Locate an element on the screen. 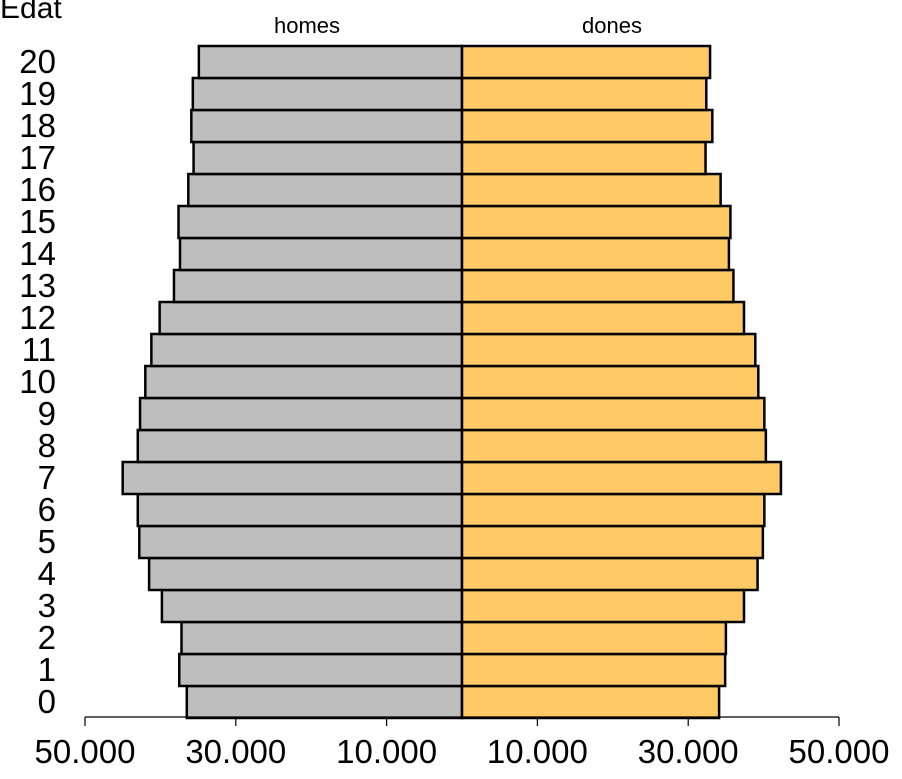 Image resolution: width=902 pixels, height=779 pixels. age-label-18: 18 is located at coordinates (37, 125).